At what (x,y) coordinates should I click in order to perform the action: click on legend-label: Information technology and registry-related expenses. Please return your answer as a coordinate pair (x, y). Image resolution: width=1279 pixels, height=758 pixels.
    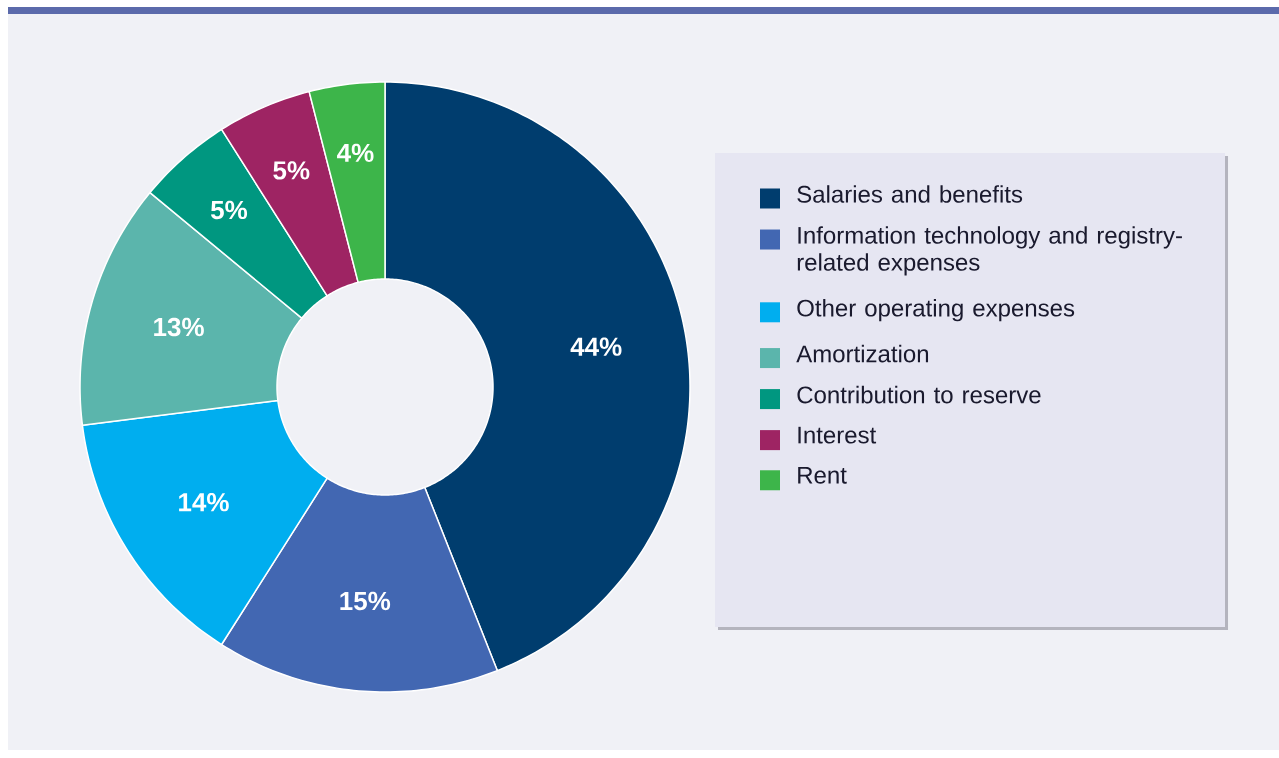
    Looking at the image, I should click on (989, 251).